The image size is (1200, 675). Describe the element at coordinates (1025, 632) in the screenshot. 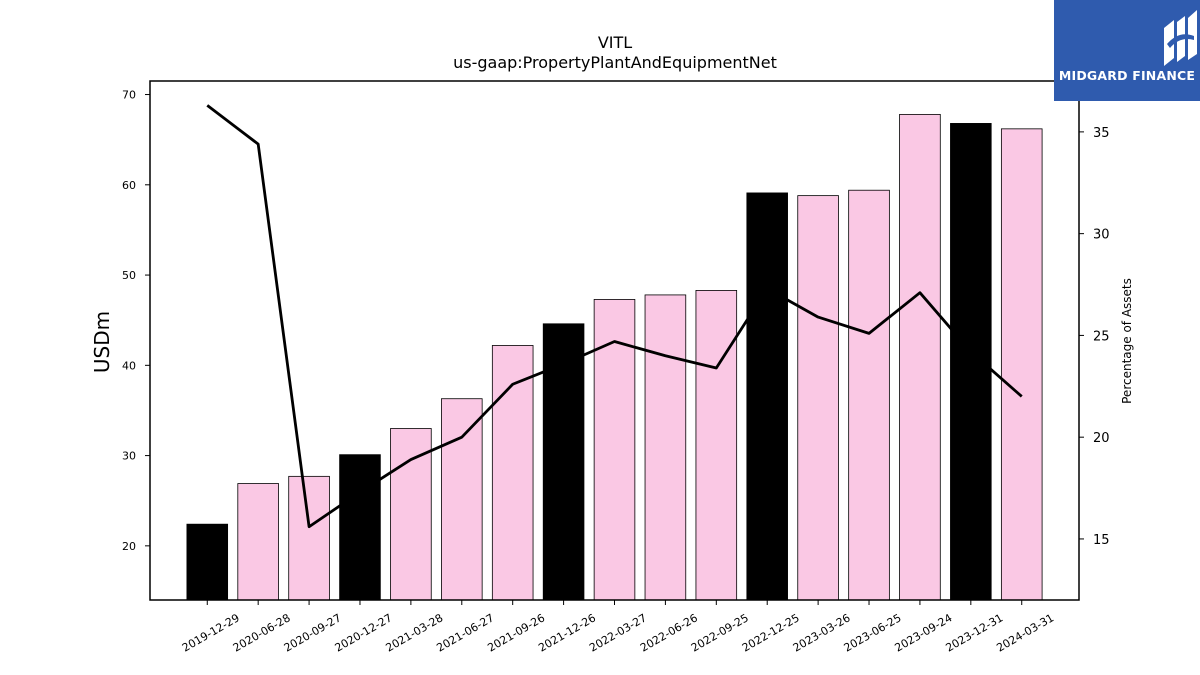

I see `x-tick-label: 2024-03-31` at that location.